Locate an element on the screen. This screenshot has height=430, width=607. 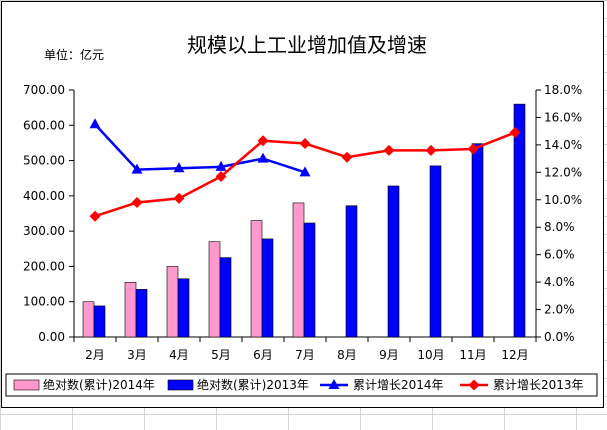
right-axis-tick-label: 6.0% is located at coordinates (559, 255).